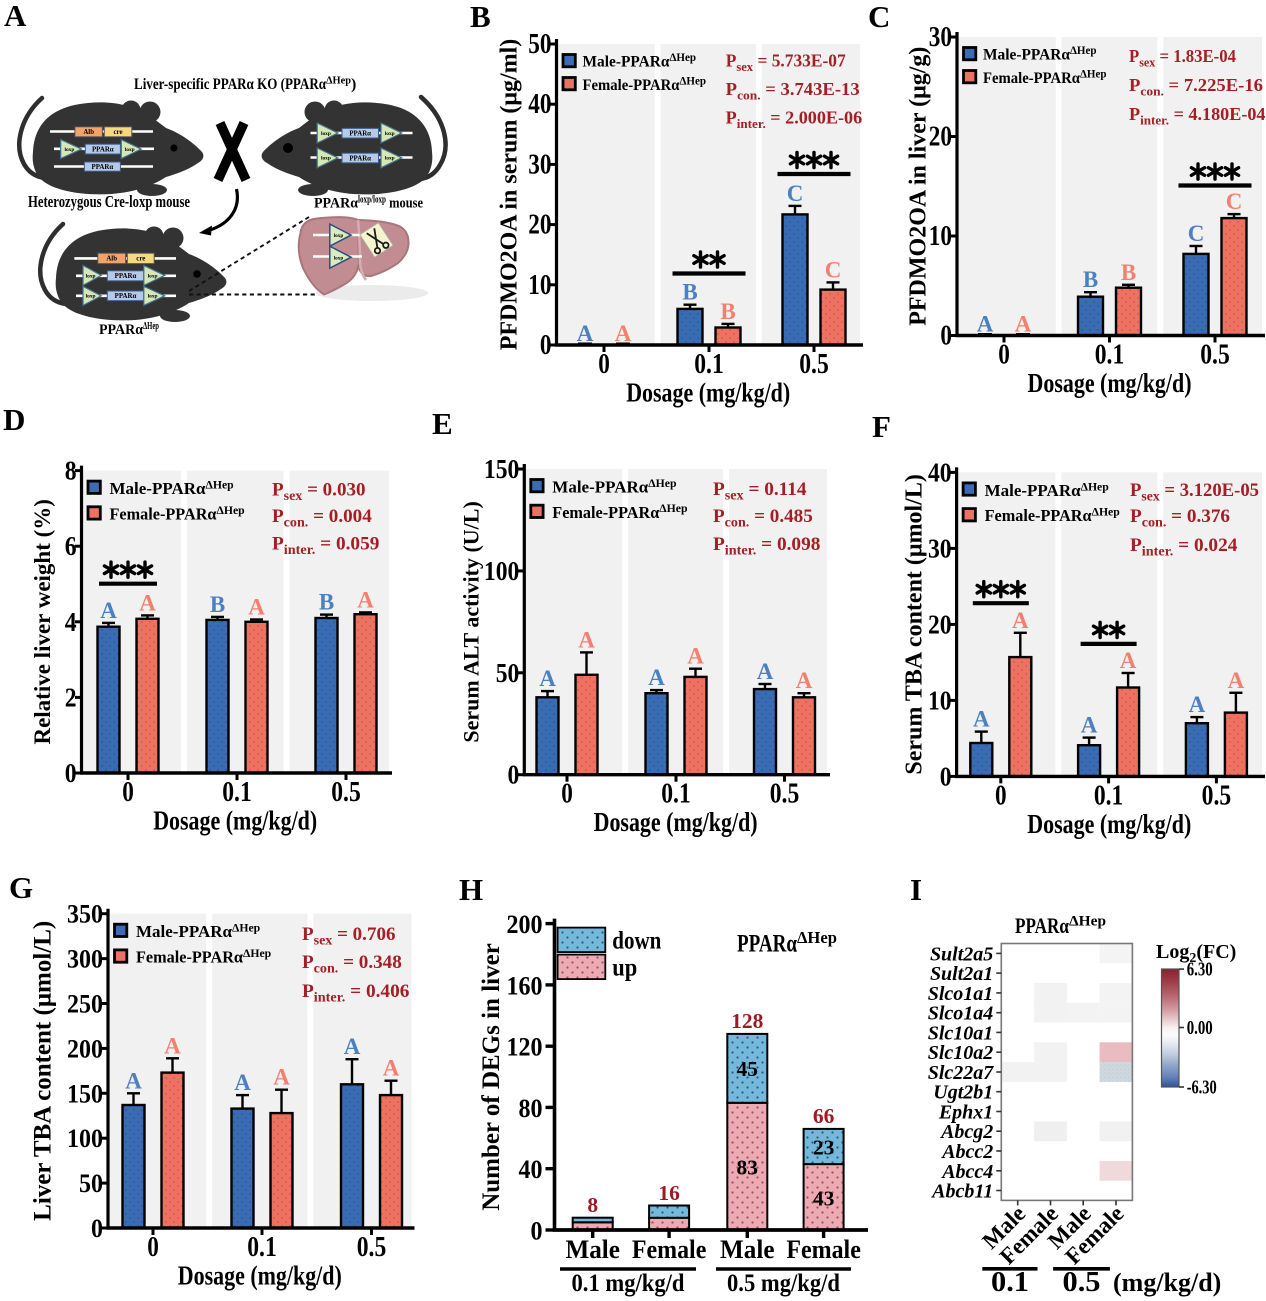 The height and width of the screenshot is (1301, 1266). What do you see at coordinates (961, 994) in the screenshot?
I see `svg-text: Slco1a1` at bounding box center [961, 994].